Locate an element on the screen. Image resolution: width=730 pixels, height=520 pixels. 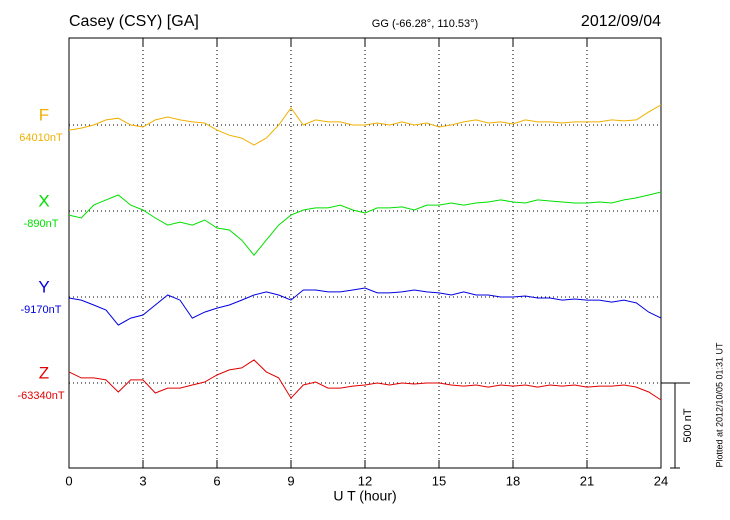
chart-title: Casey (CSY) [GA] is located at coordinates (134, 21).